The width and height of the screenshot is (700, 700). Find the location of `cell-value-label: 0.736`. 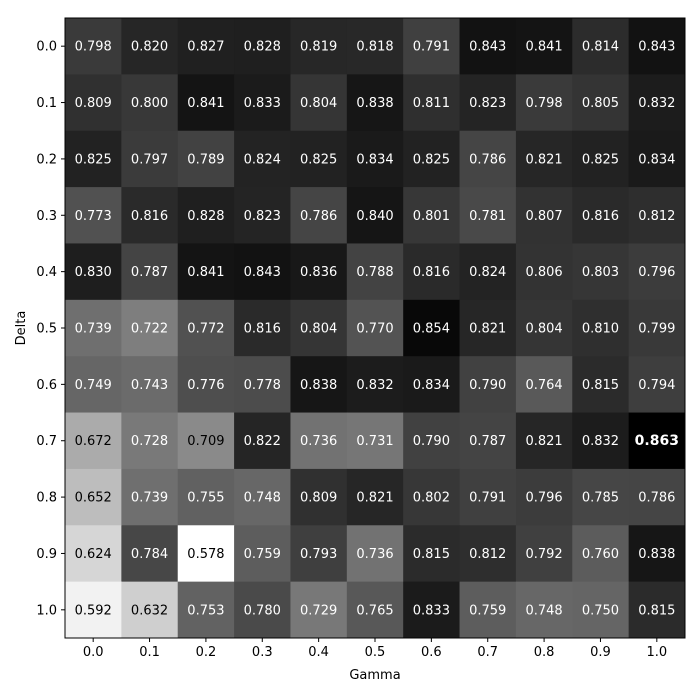

cell-value-label: 0.736 is located at coordinates (318, 441).